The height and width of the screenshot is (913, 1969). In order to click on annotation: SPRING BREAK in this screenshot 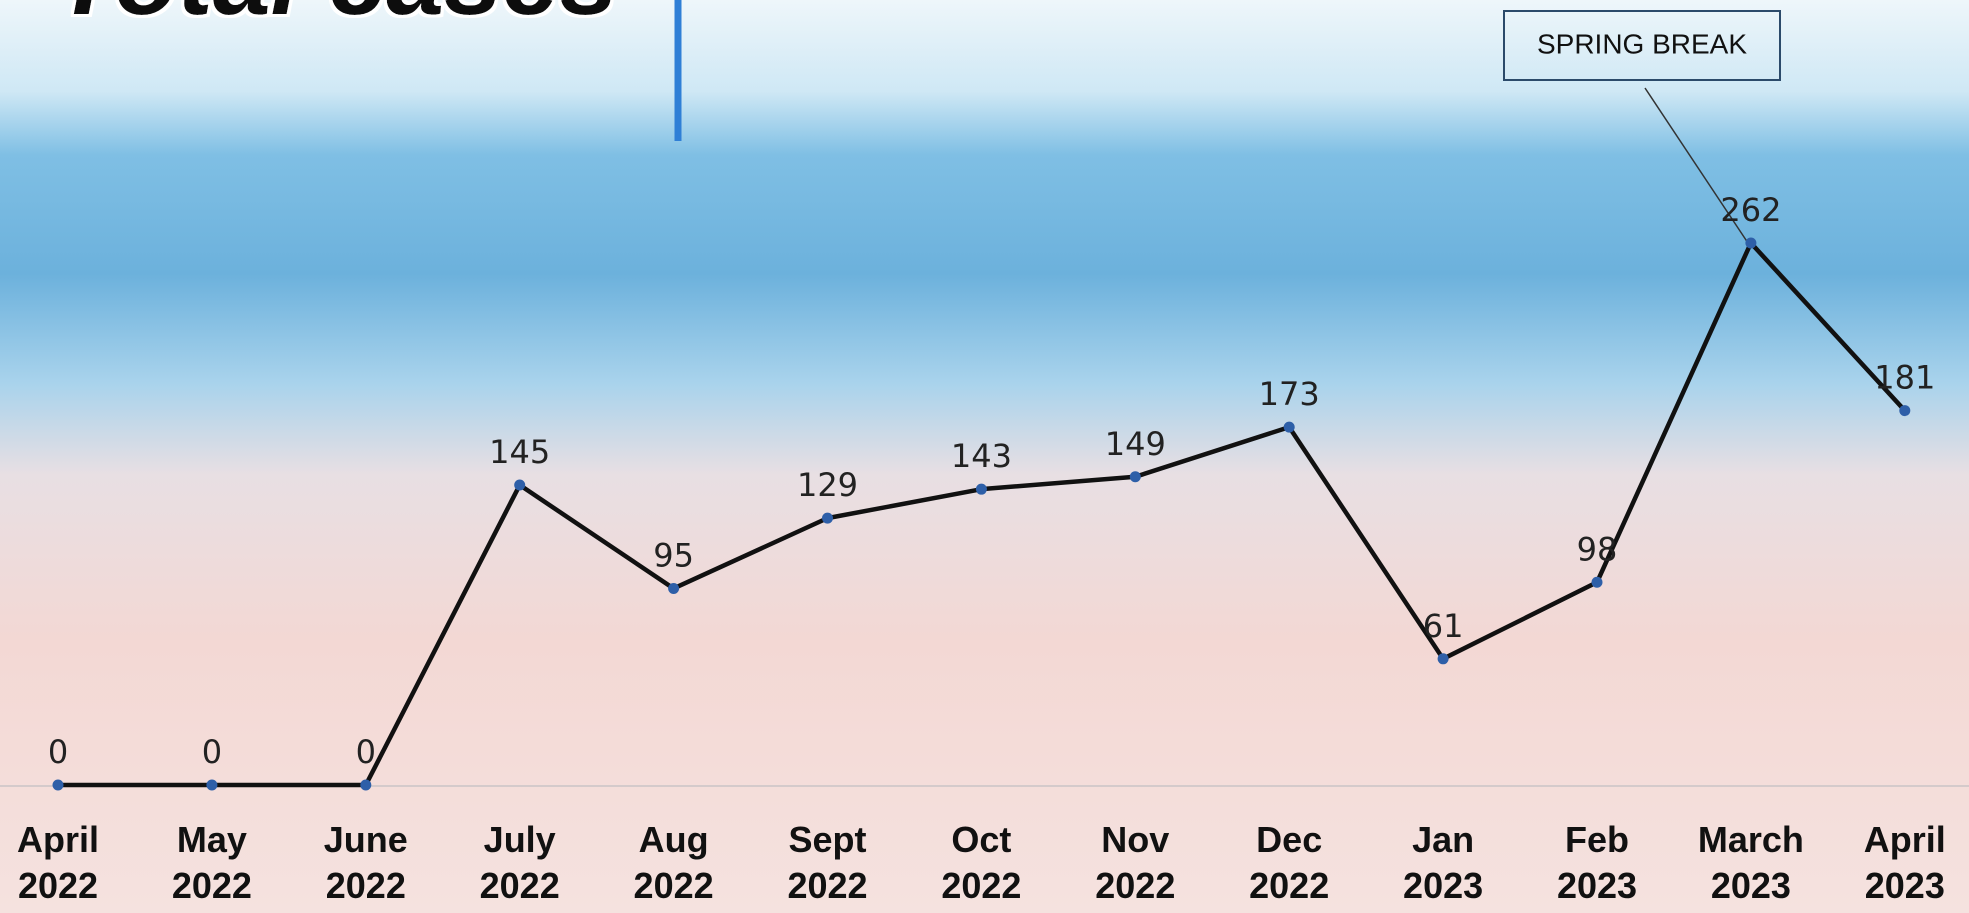, I will do `click(1642, 43)`.